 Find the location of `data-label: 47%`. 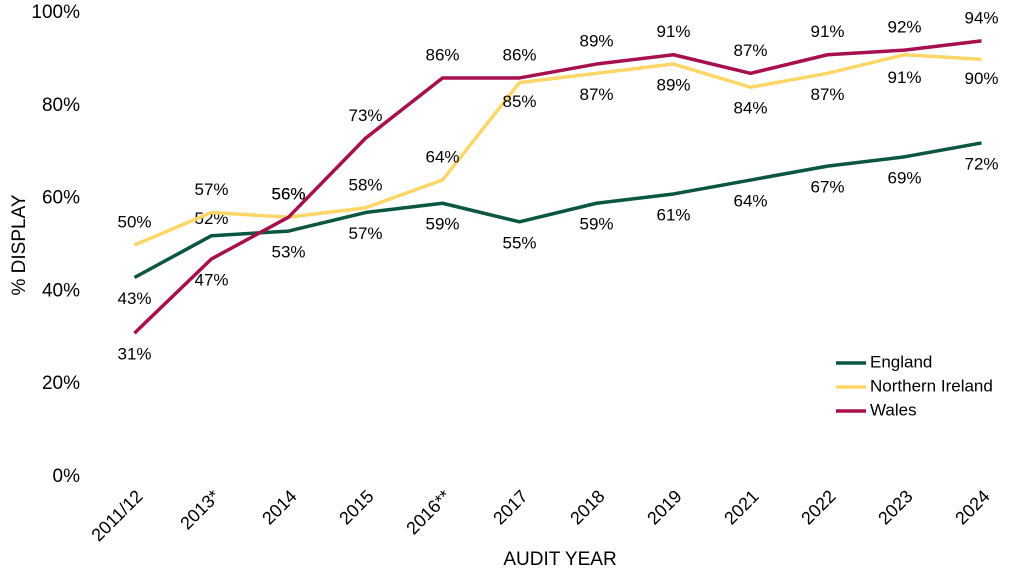

data-label: 47% is located at coordinates (211, 279).